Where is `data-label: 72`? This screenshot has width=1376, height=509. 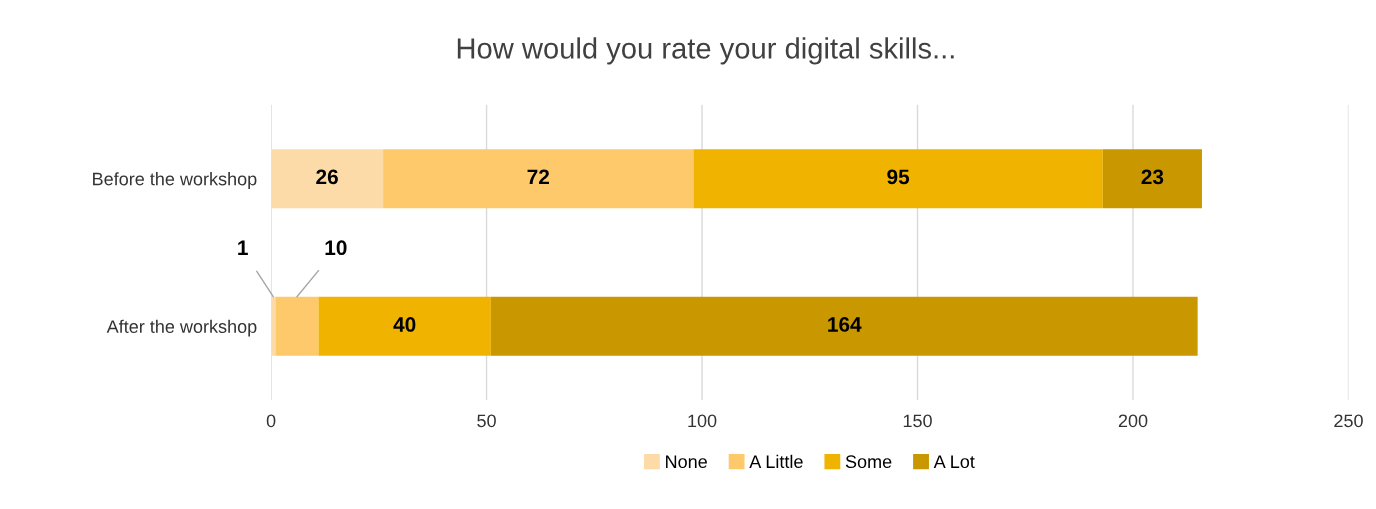 data-label: 72 is located at coordinates (538, 177).